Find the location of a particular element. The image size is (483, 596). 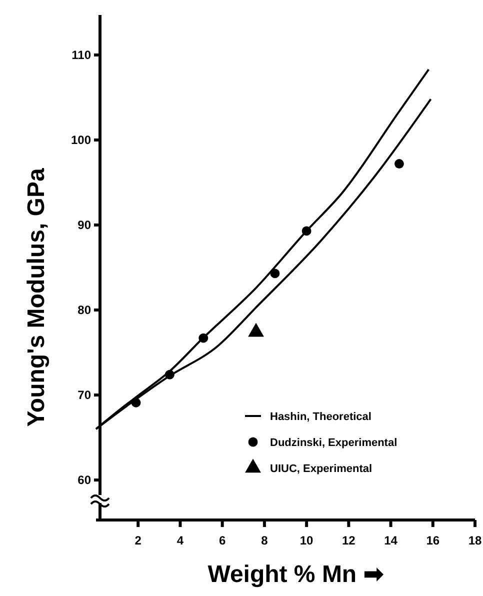

x-tick-label: 12 is located at coordinates (349, 540).